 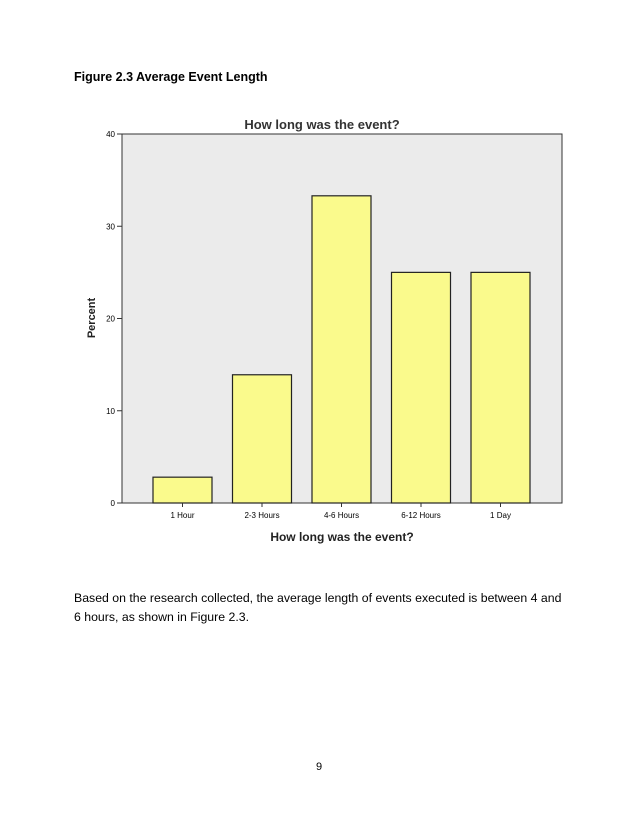 What do you see at coordinates (113, 503) in the screenshot?
I see `y-tick-label: 0` at bounding box center [113, 503].